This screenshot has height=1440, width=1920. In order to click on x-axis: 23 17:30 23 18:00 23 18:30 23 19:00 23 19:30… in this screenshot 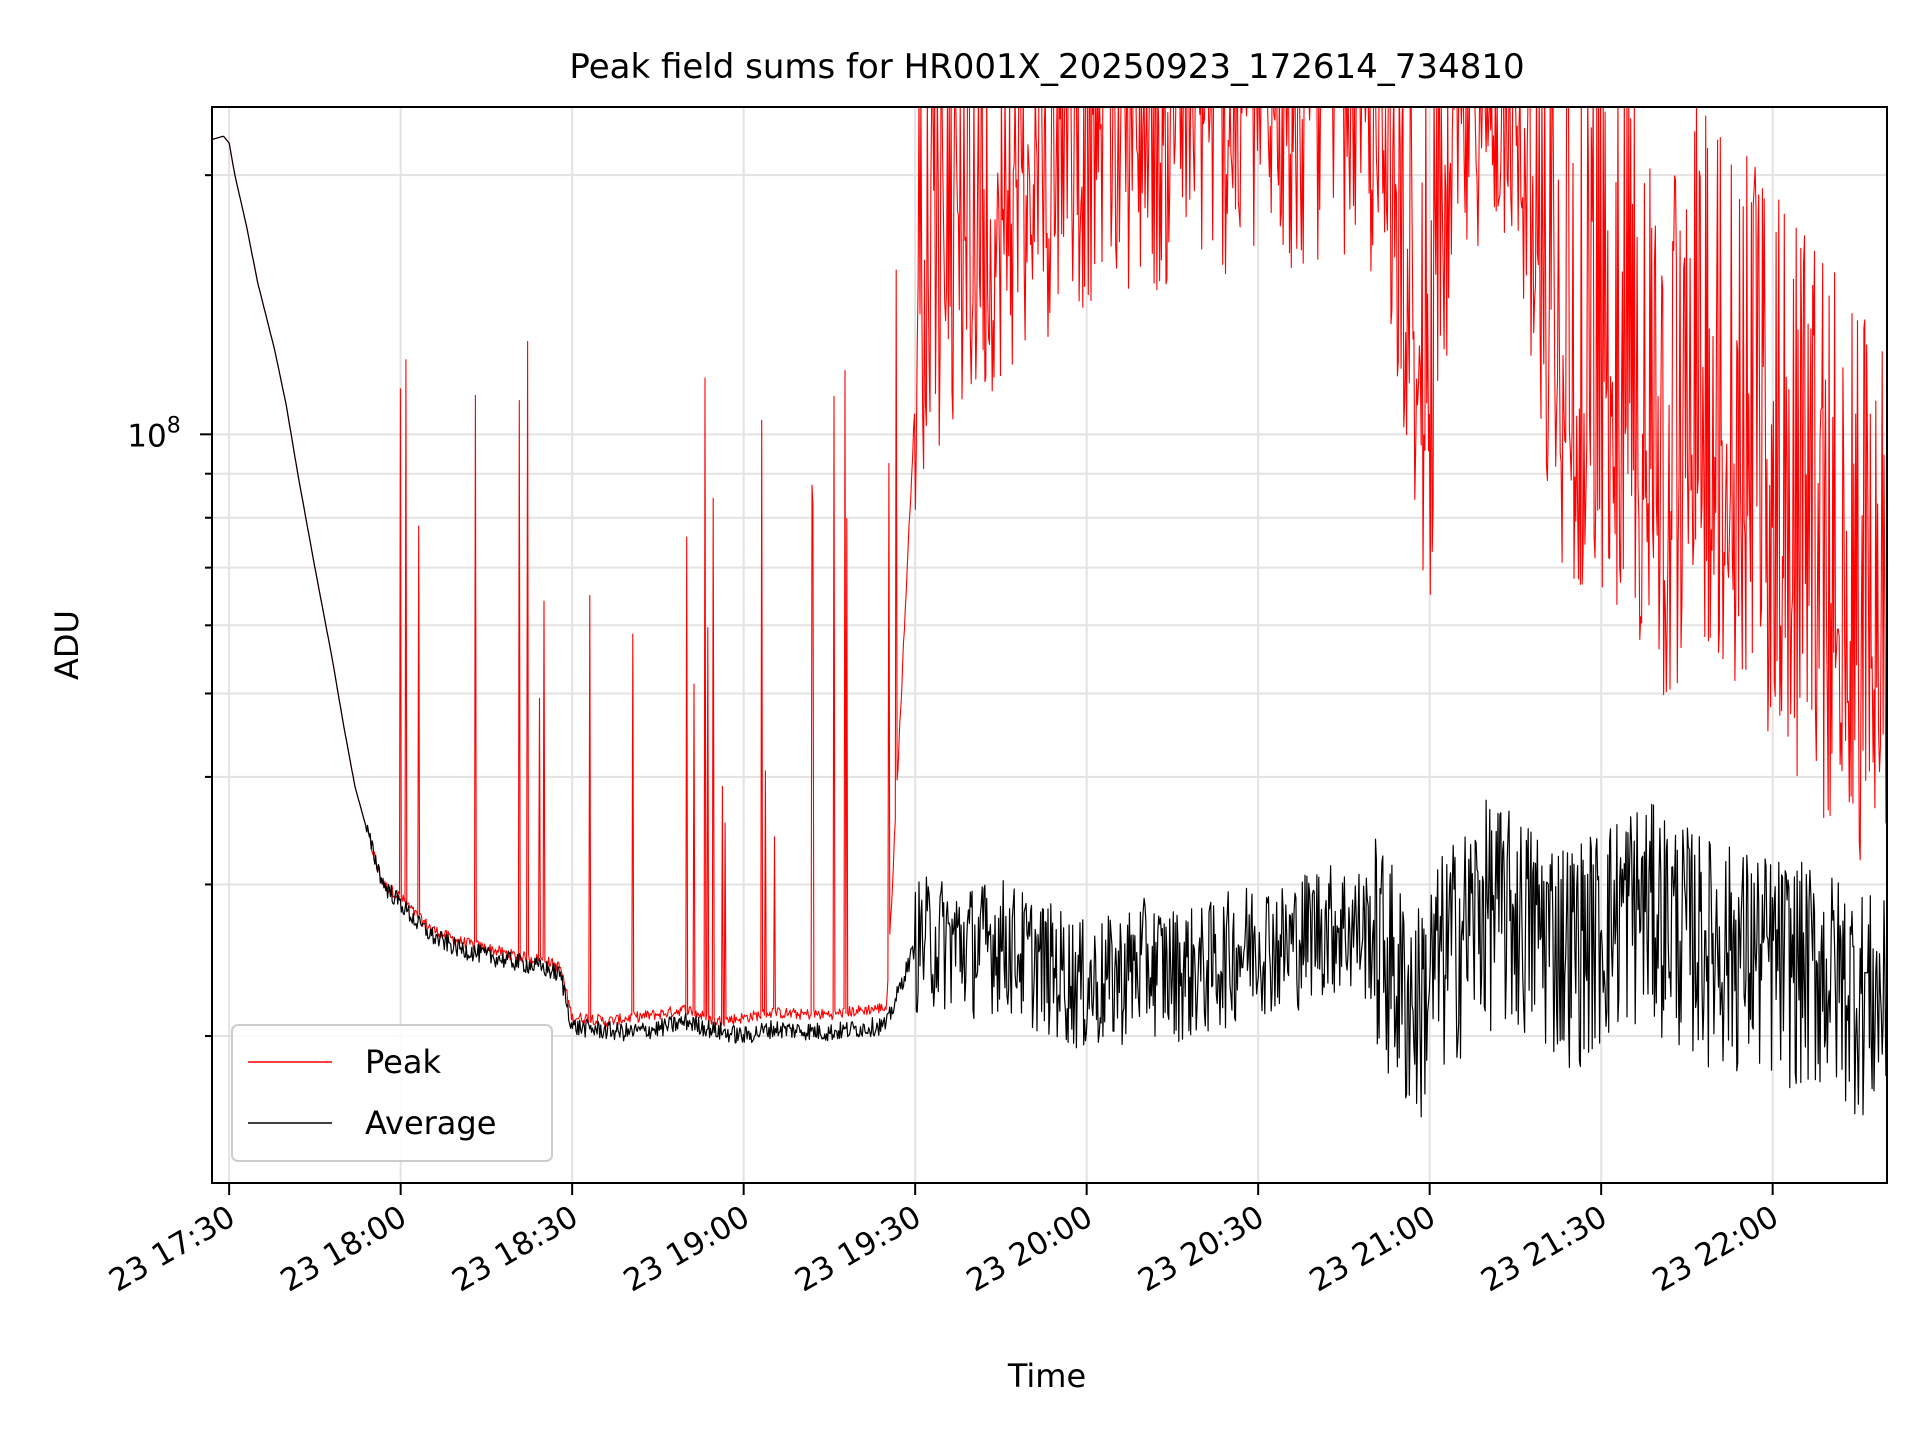, I will do `click(944, 1241)`.